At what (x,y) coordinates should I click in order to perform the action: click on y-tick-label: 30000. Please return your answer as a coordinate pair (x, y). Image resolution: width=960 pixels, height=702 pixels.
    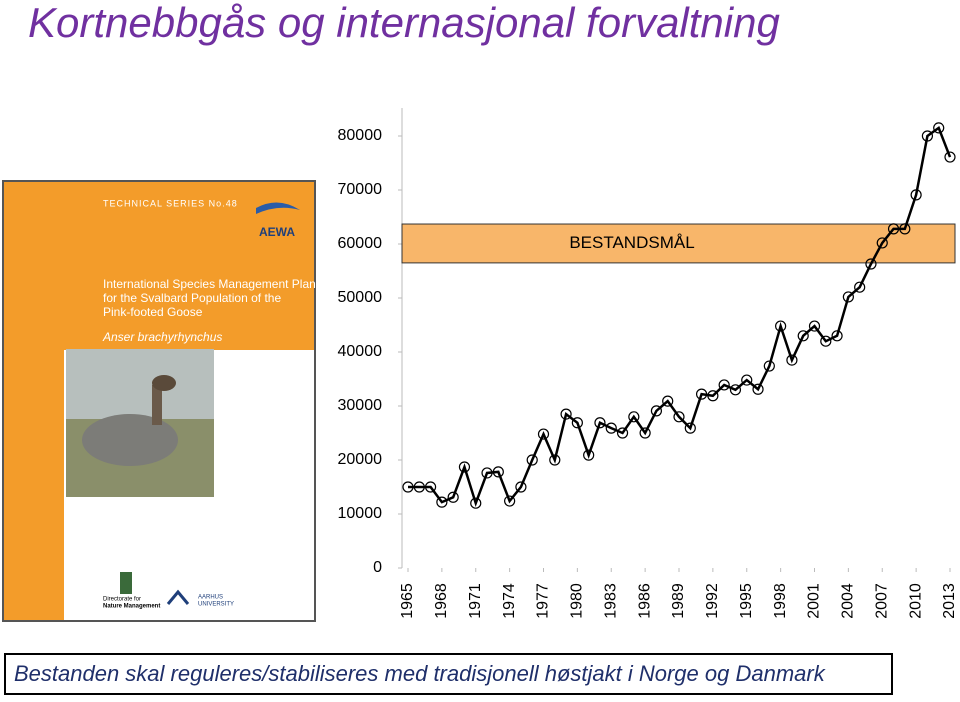
    Looking at the image, I should click on (360, 405).